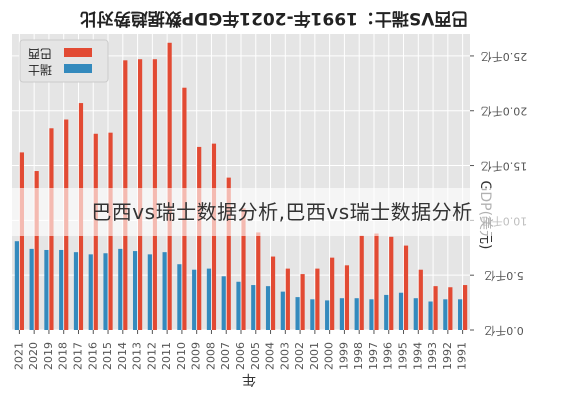 The image size is (564, 400). What do you see at coordinates (18, 356) in the screenshot?
I see `x-tick-label: 2021` at bounding box center [18, 356].